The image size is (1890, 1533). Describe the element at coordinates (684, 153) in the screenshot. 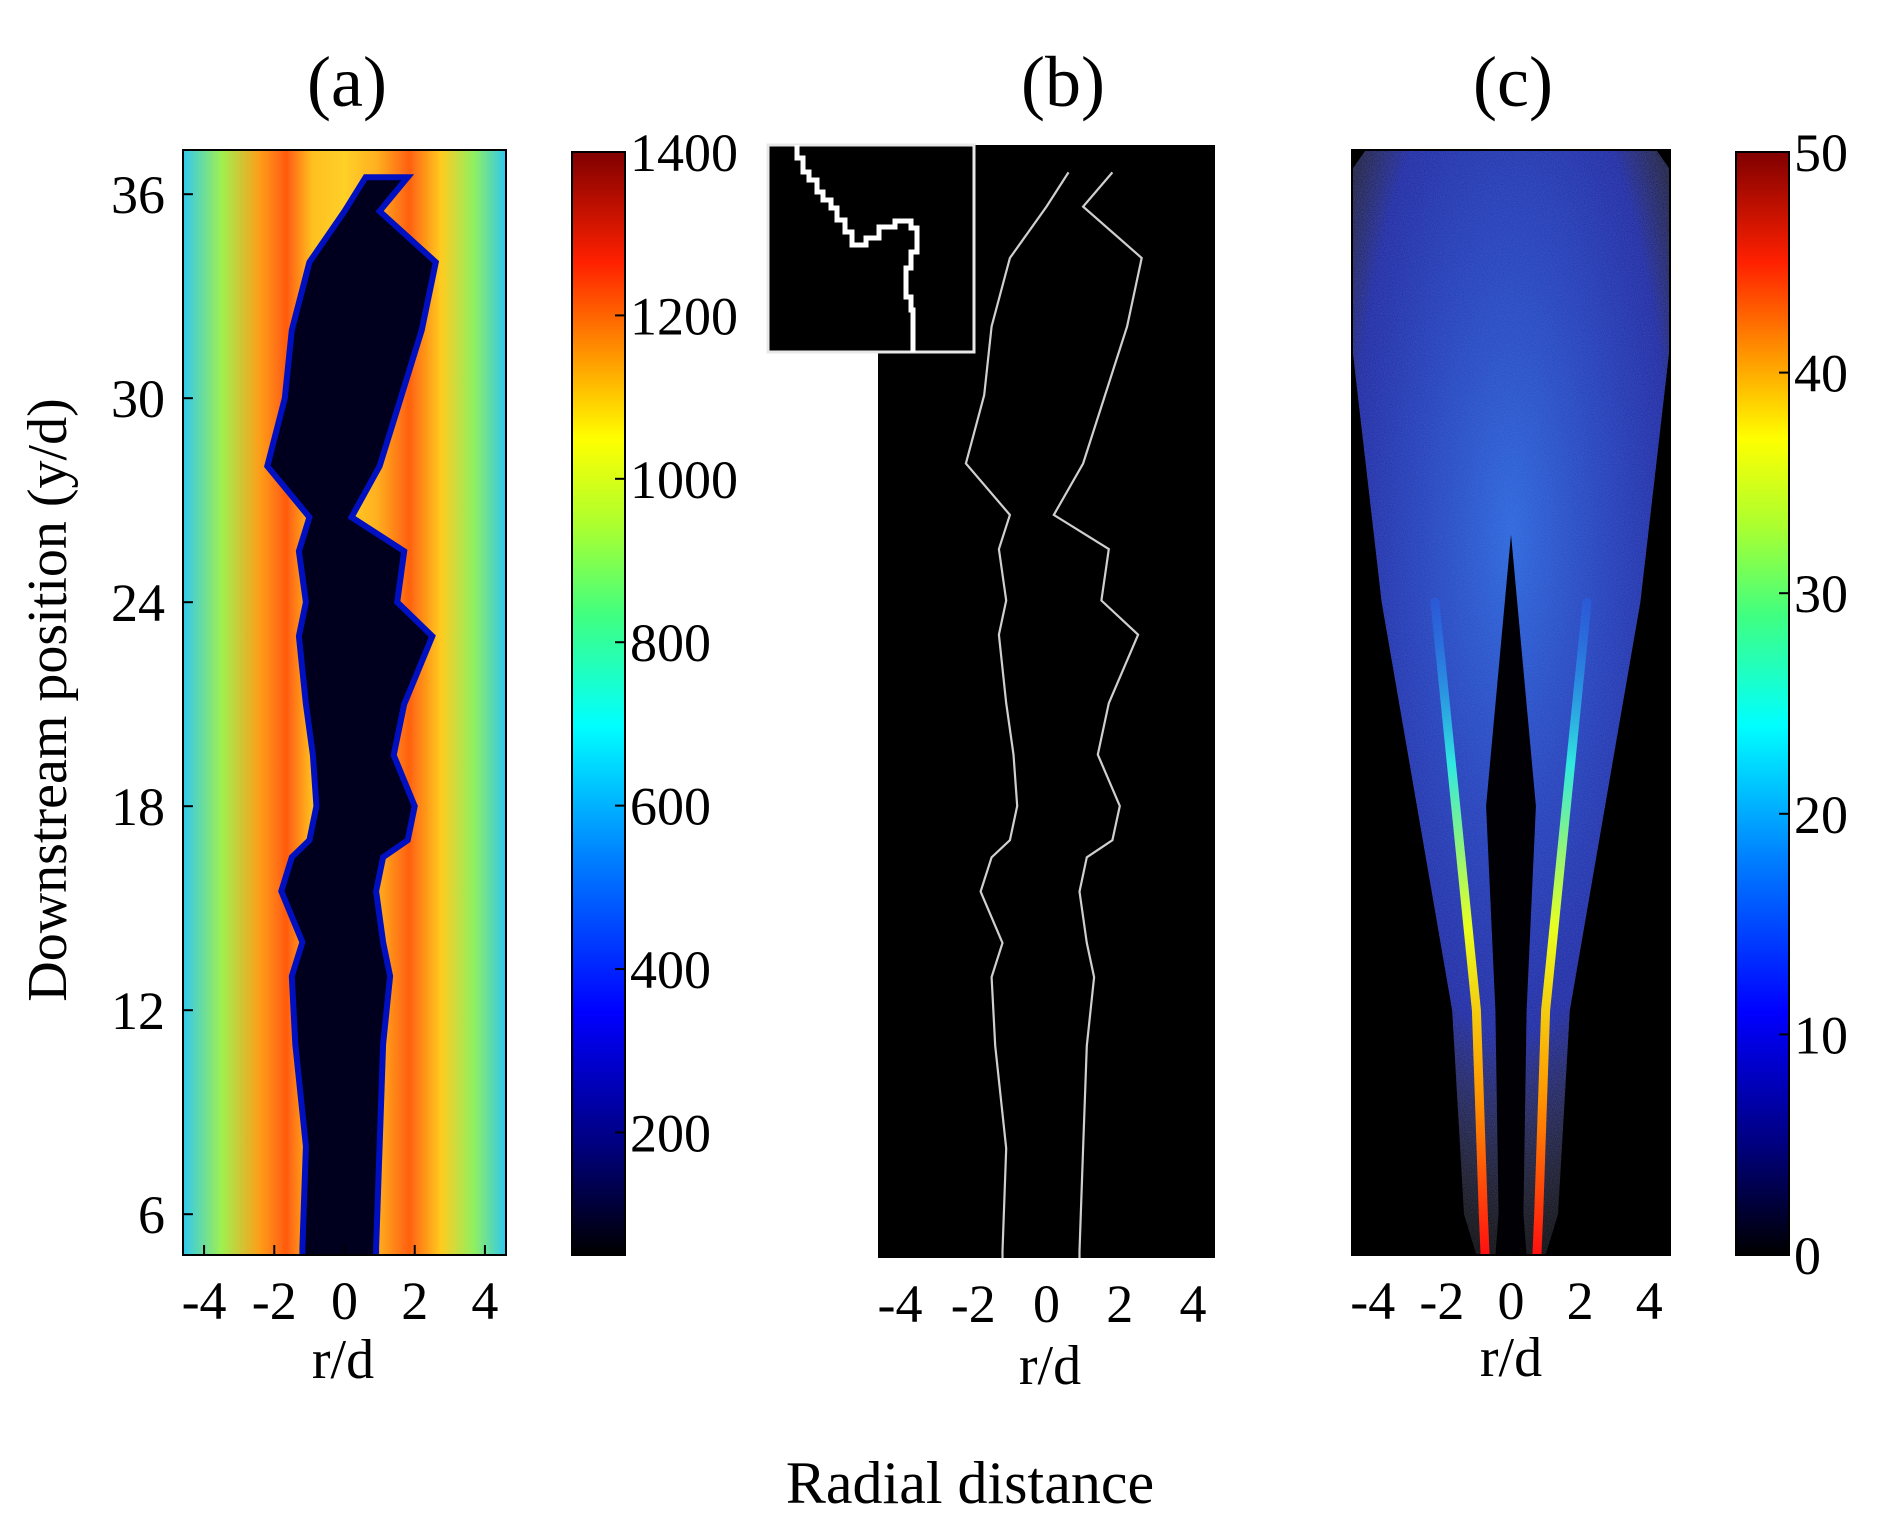

I see `colorbar-tick-label: 1400` at that location.